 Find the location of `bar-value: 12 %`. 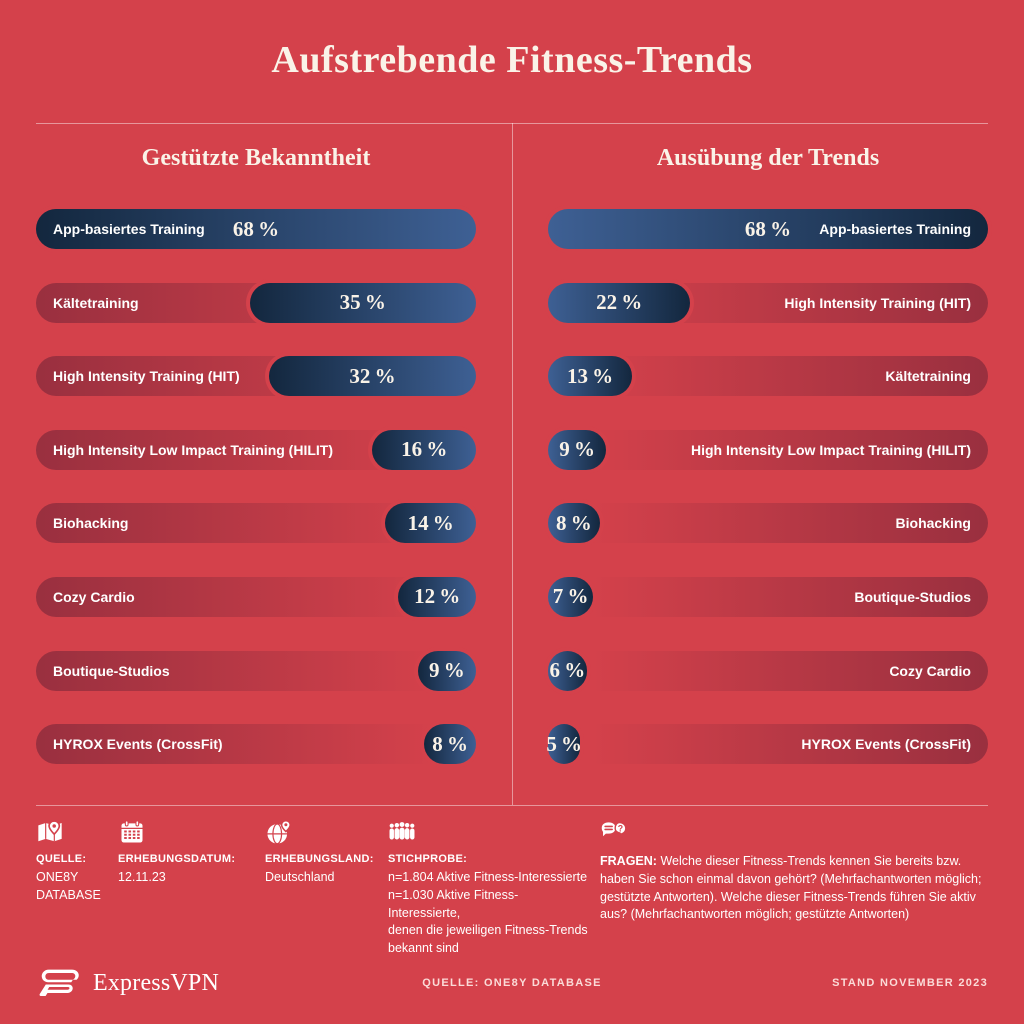

bar-value: 12 % is located at coordinates (437, 596).